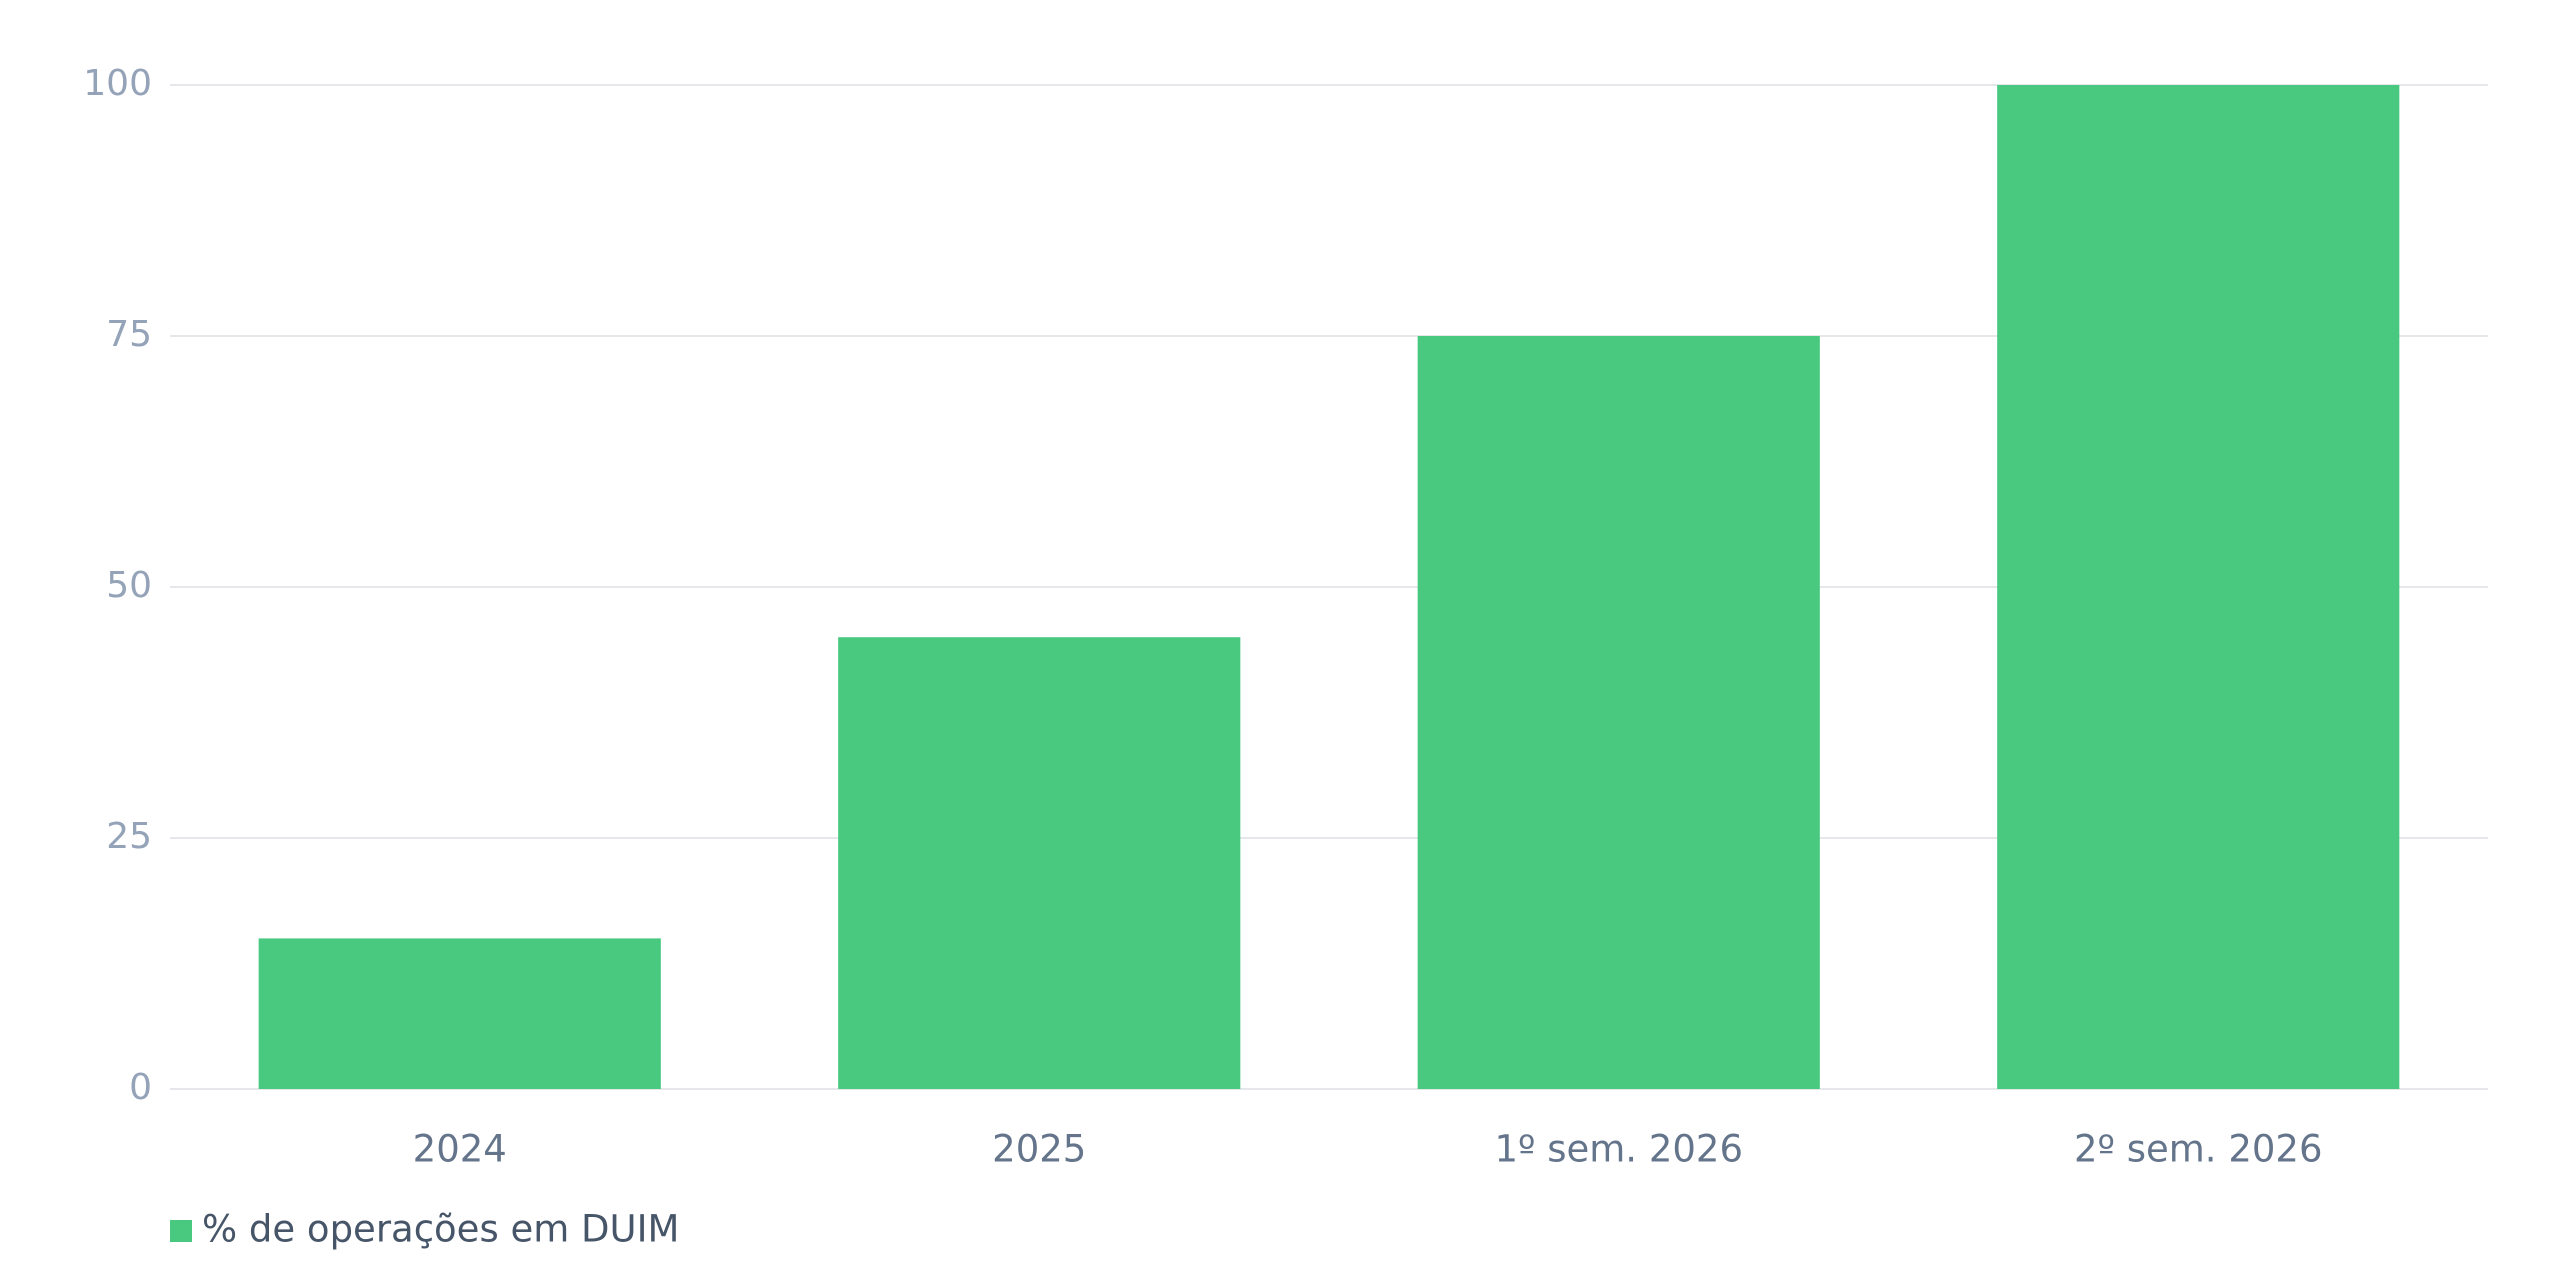 Image resolution: width=2560 pixels, height=1280 pixels. I want to click on y-tick-label: 100, so click(117, 83).